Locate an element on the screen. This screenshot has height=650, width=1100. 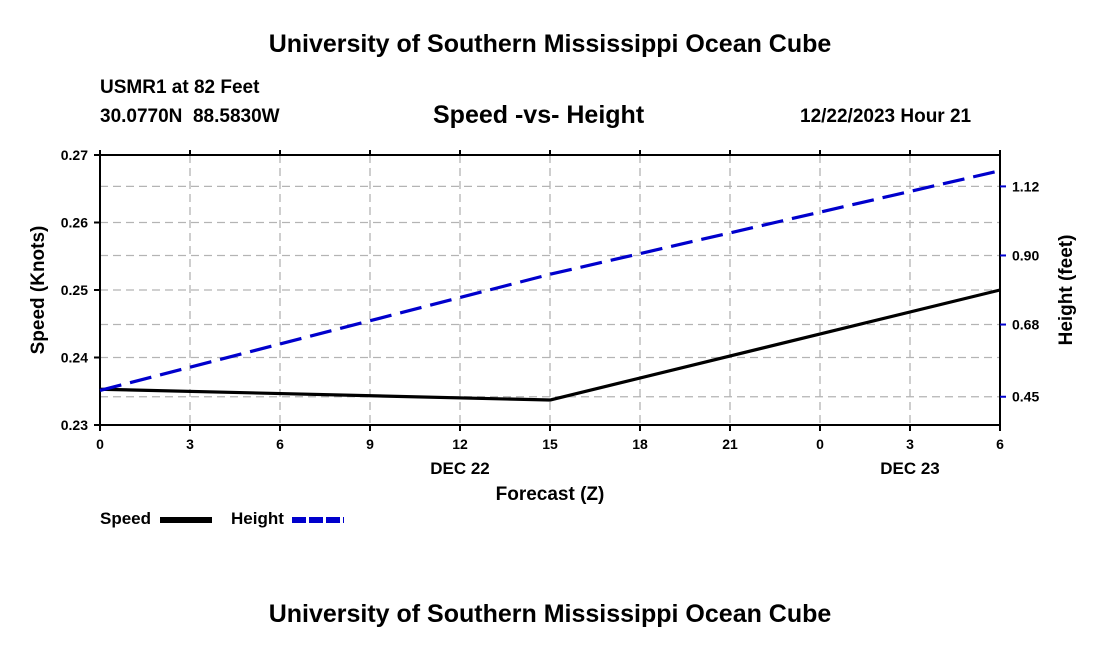
legend-speed-swatch is located at coordinates (186, 520).